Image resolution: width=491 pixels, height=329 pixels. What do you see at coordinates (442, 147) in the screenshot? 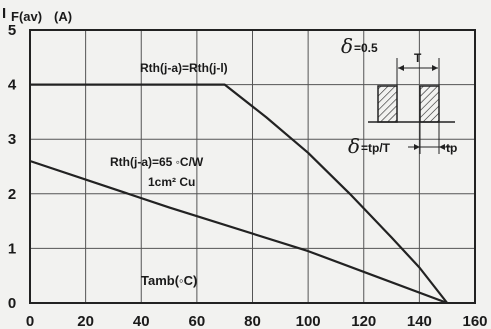
I see `tp-arrow-head-right` at bounding box center [442, 147].